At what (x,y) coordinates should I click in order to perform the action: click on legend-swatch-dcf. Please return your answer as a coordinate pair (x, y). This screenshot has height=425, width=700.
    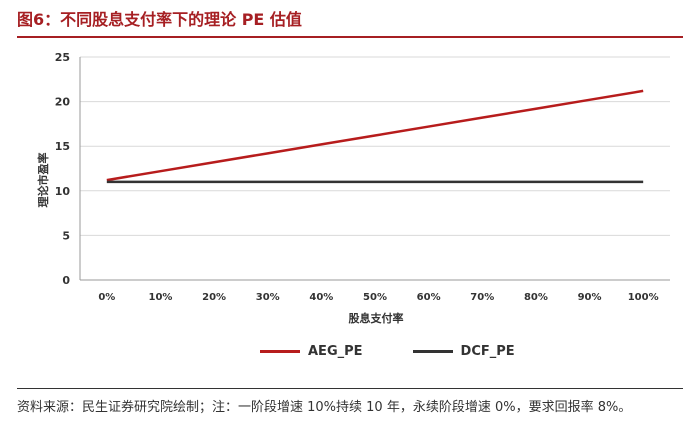
    Looking at the image, I should click on (432, 351).